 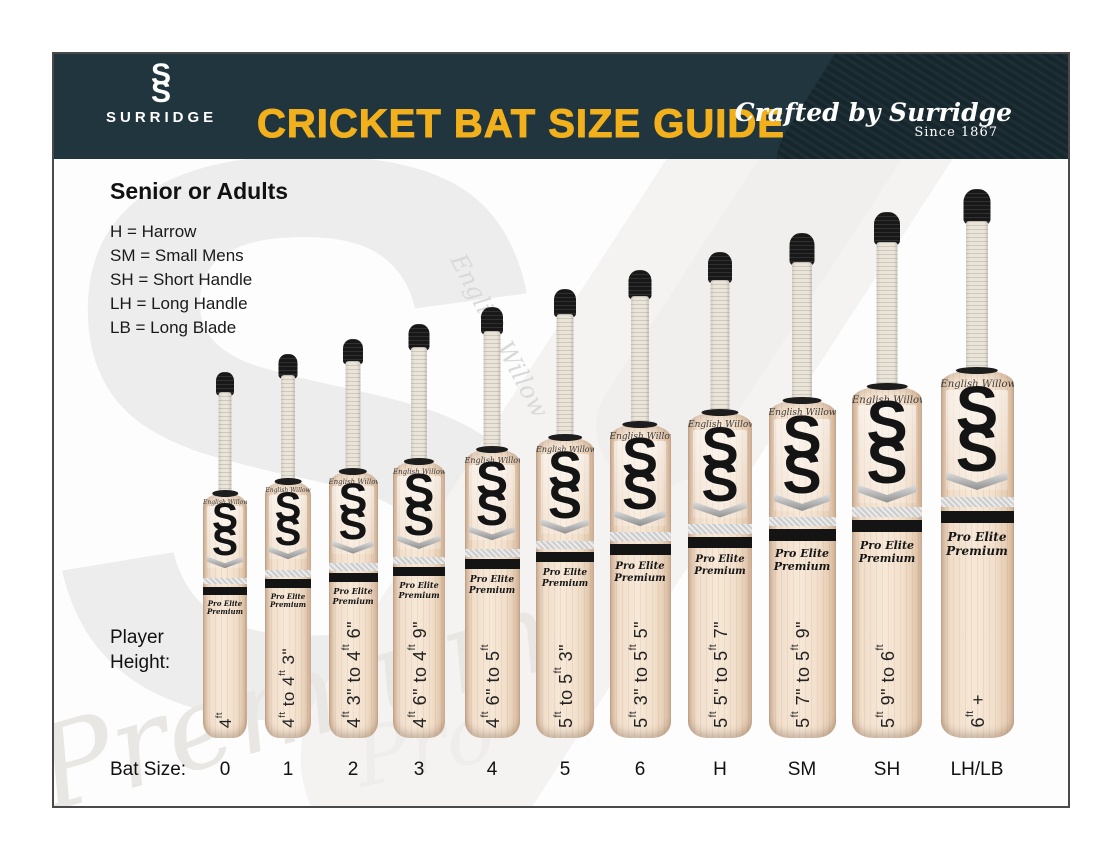 I want to click on legend-item: SH = Short Handle, so click(x=181, y=279).